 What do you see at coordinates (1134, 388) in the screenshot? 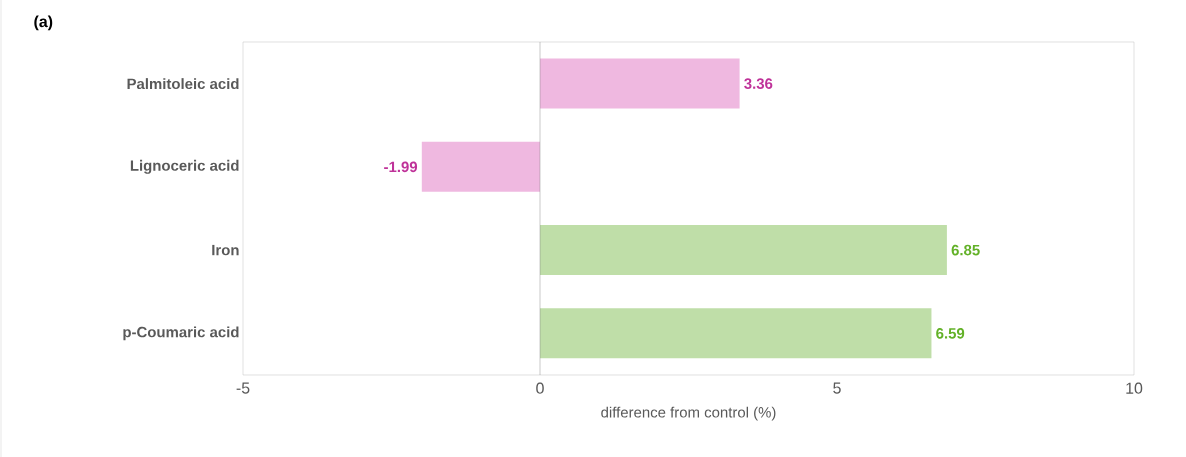
I see `x-tick-label: 10` at bounding box center [1134, 388].